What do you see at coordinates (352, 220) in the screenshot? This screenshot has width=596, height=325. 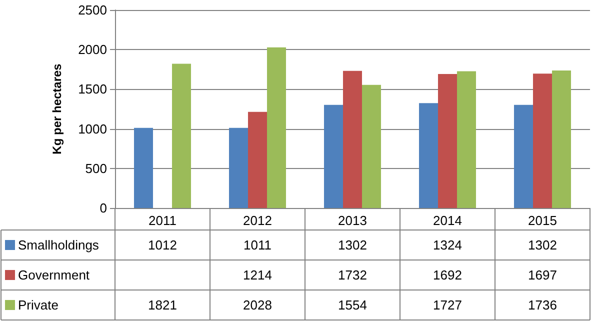 I see `x-tick-label: 2013` at bounding box center [352, 220].